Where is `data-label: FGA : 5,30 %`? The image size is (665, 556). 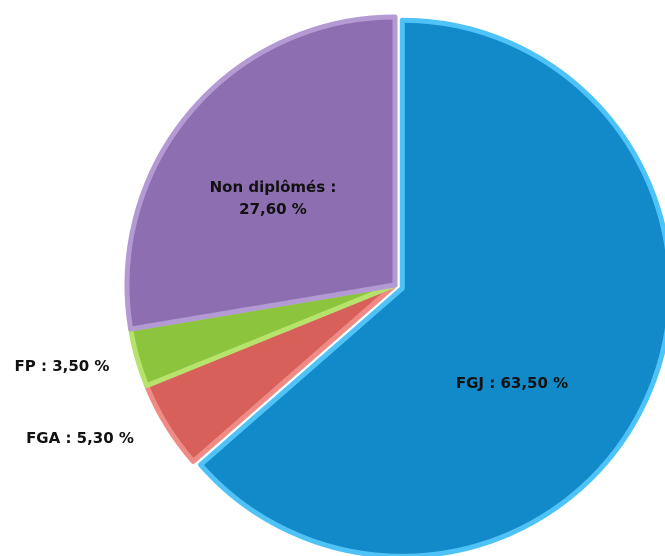 data-label: FGA : 5,30 % is located at coordinates (80, 438).